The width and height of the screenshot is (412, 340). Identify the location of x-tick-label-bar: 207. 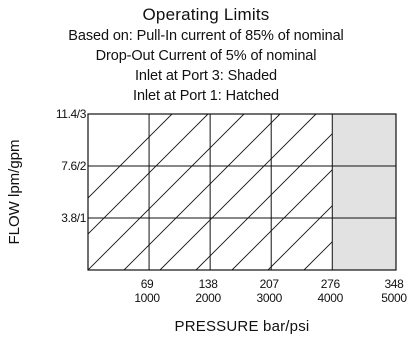
(270, 284).